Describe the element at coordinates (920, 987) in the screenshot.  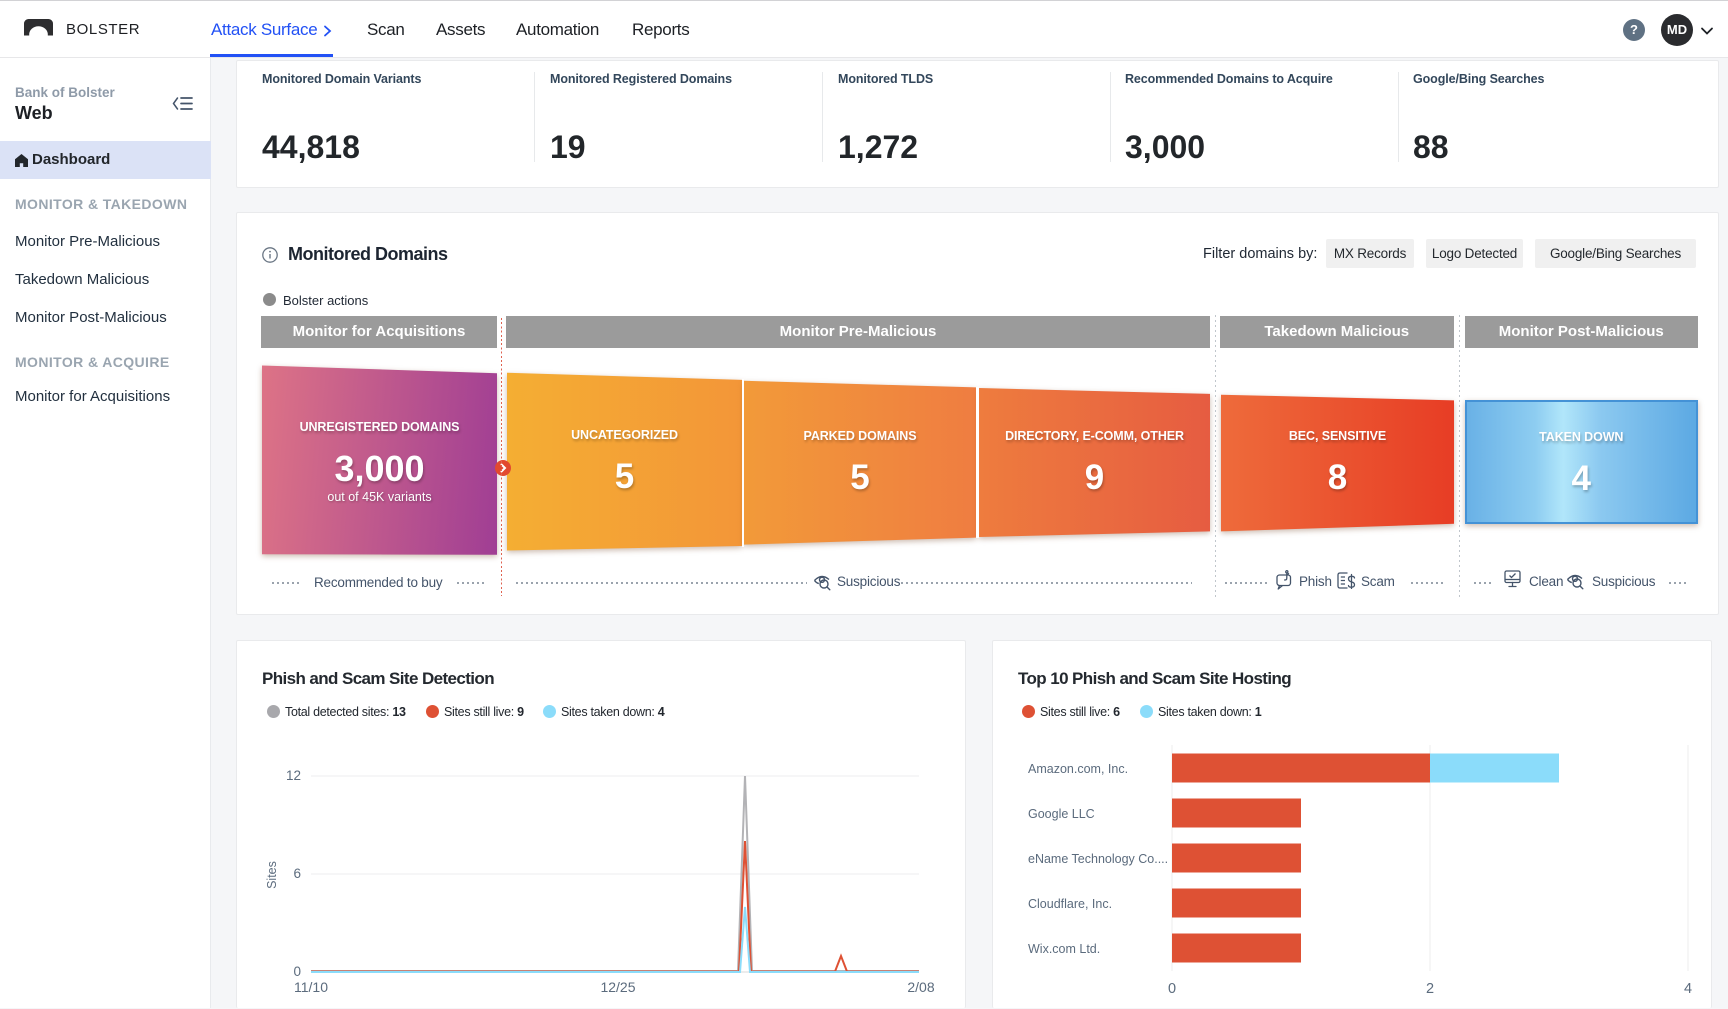
I see `svg-text: 2/08` at that location.